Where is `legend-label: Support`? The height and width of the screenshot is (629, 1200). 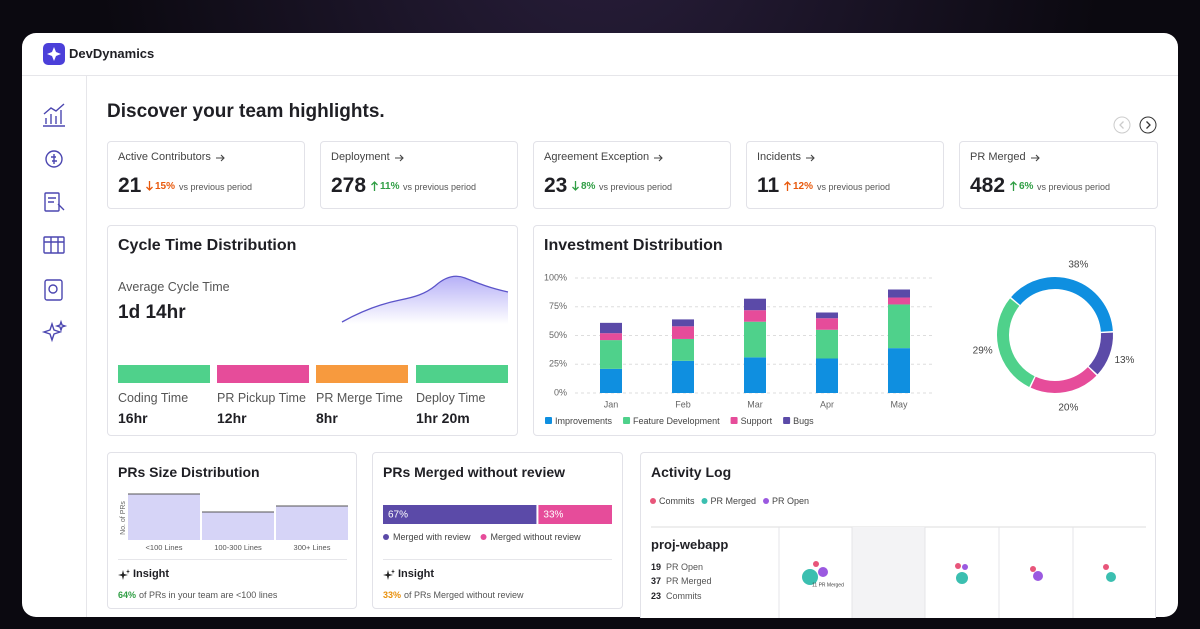 legend-label: Support is located at coordinates (757, 421).